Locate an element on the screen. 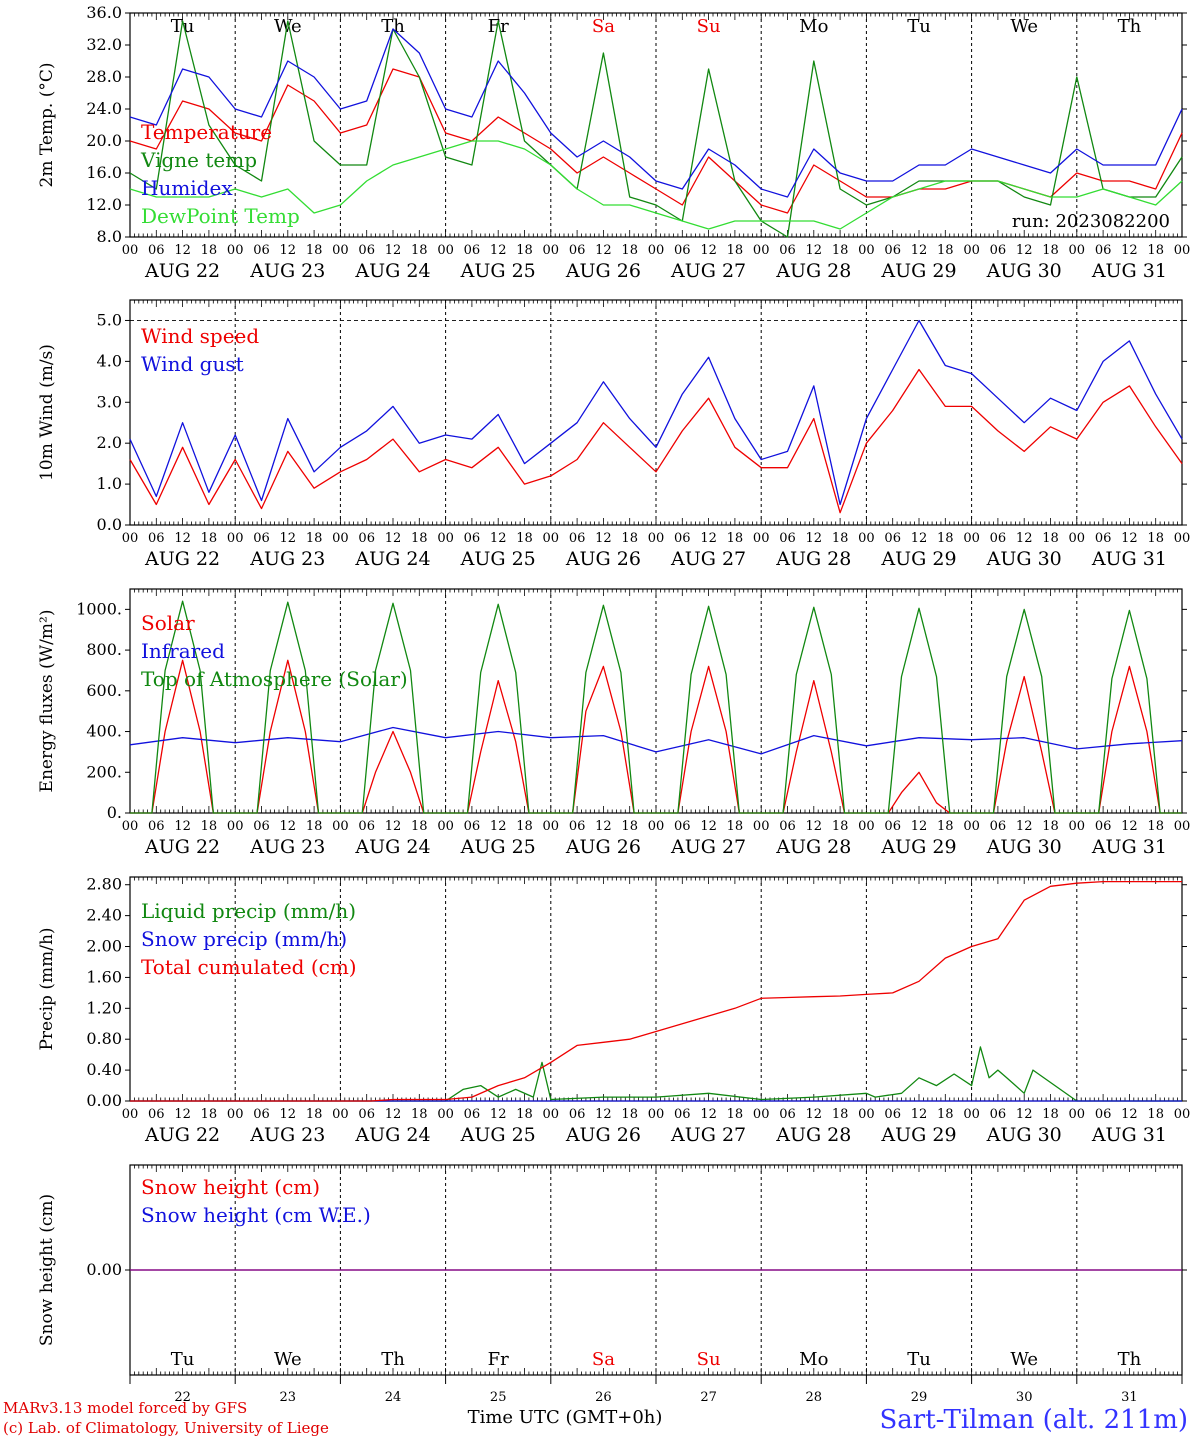 The height and width of the screenshot is (1440, 1194). date-label: AUG 28 is located at coordinates (813, 559).